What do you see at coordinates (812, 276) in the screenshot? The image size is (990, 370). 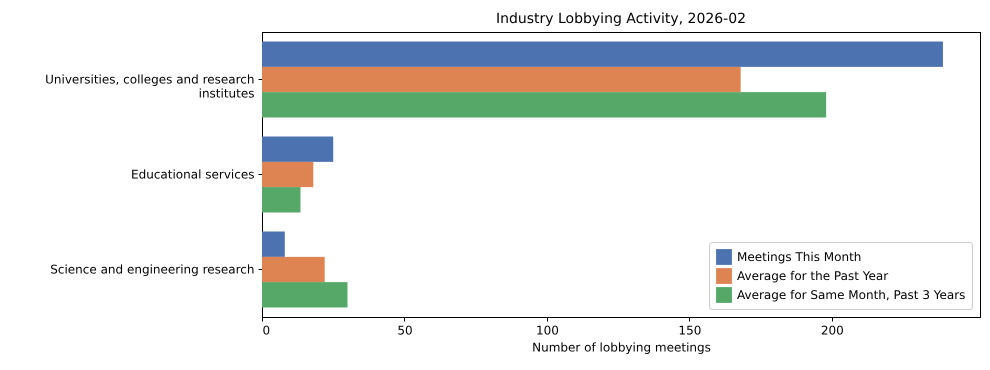 I see `legend-label: Average for the Past Year` at bounding box center [812, 276].